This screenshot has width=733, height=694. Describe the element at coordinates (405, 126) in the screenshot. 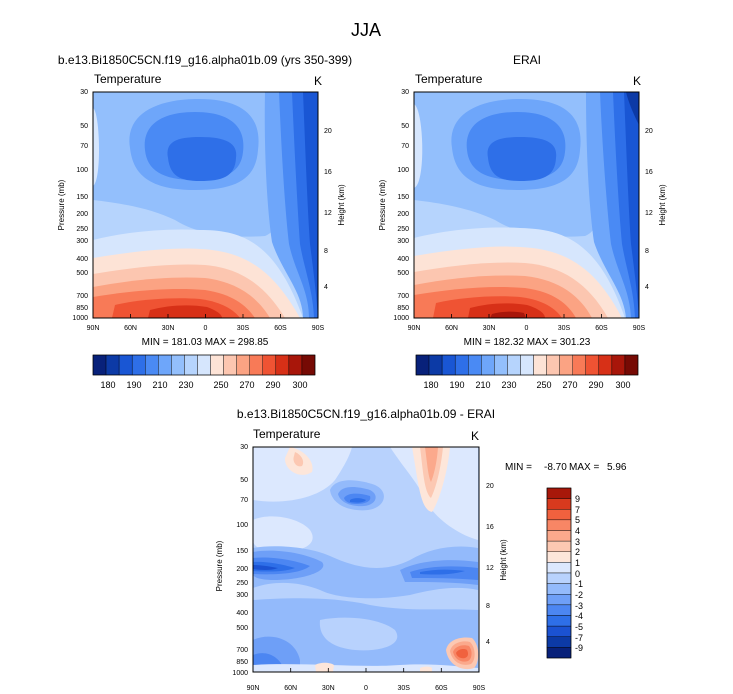

I see `panel-erai-ytick: 50` at that location.